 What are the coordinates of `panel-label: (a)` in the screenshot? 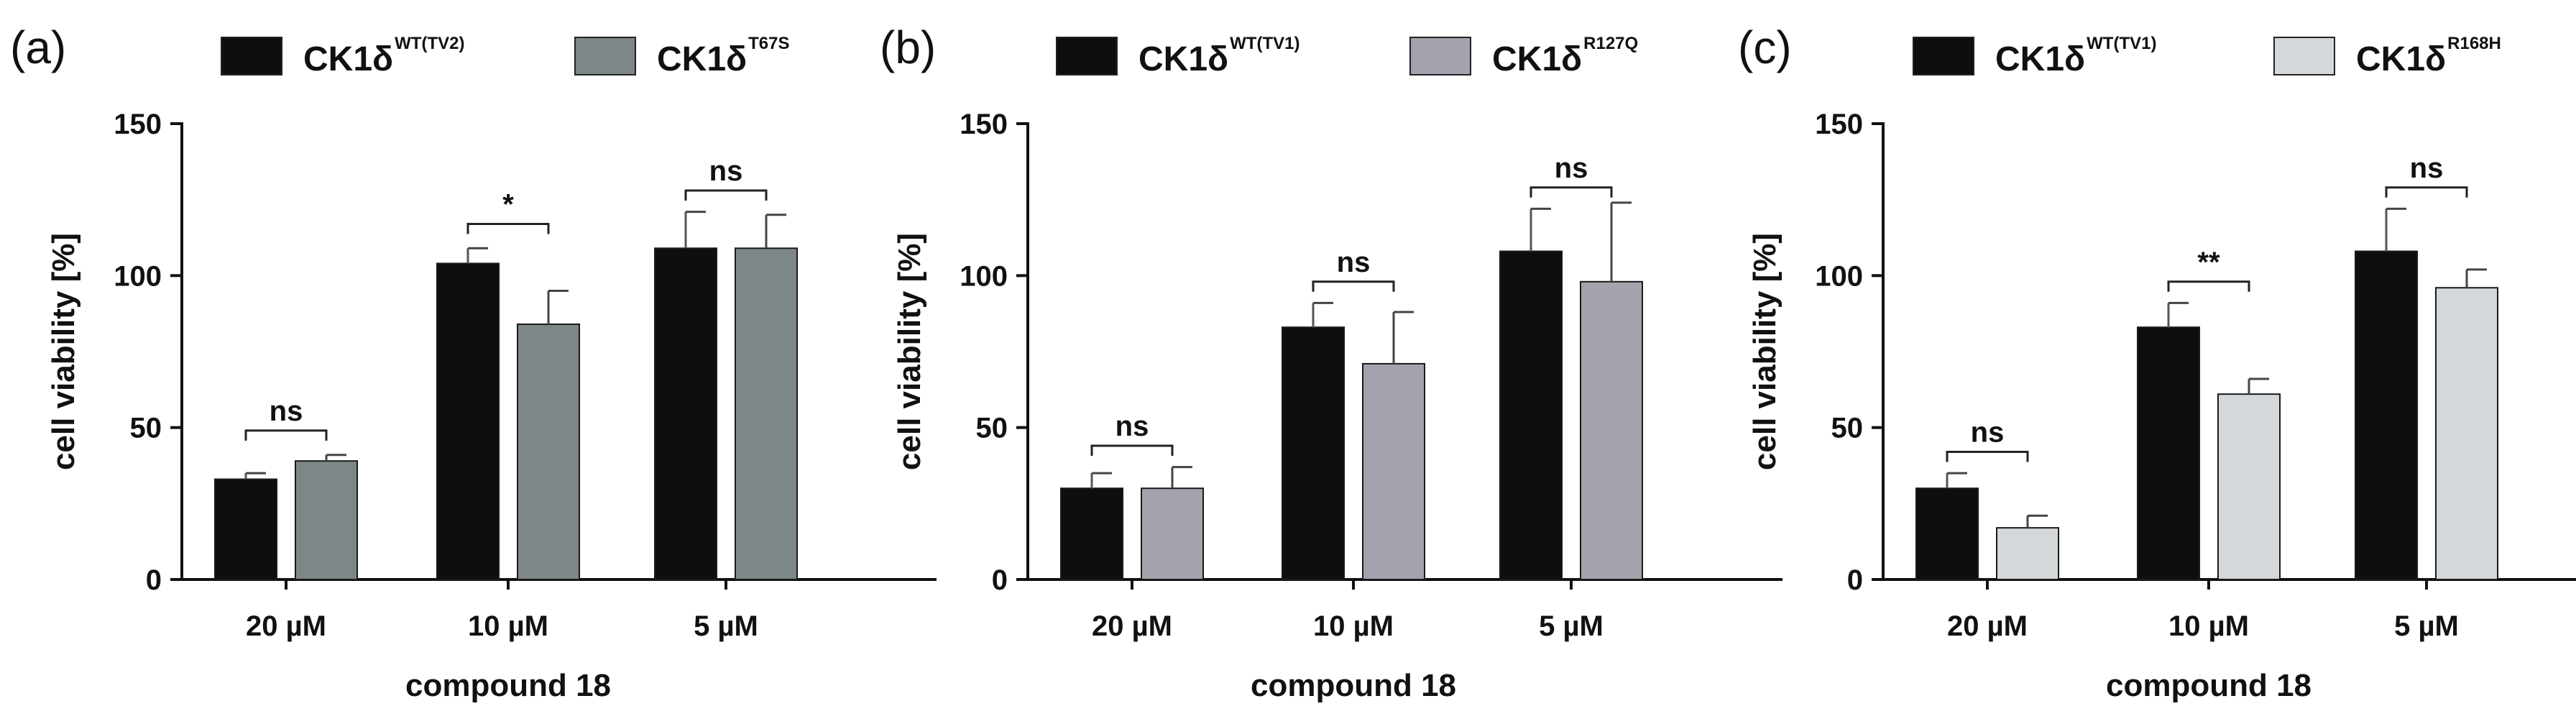 It's located at (38, 47).